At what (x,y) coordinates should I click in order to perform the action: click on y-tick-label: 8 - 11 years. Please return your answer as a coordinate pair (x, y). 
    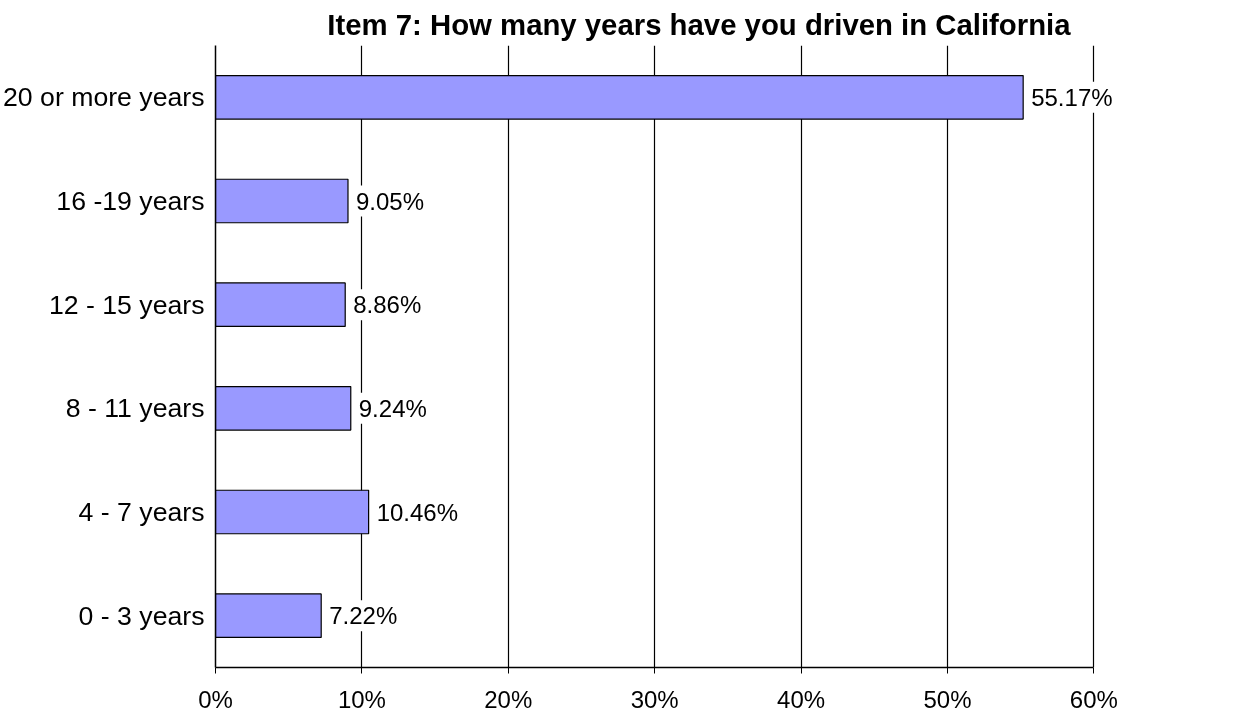
    Looking at the image, I should click on (135, 408).